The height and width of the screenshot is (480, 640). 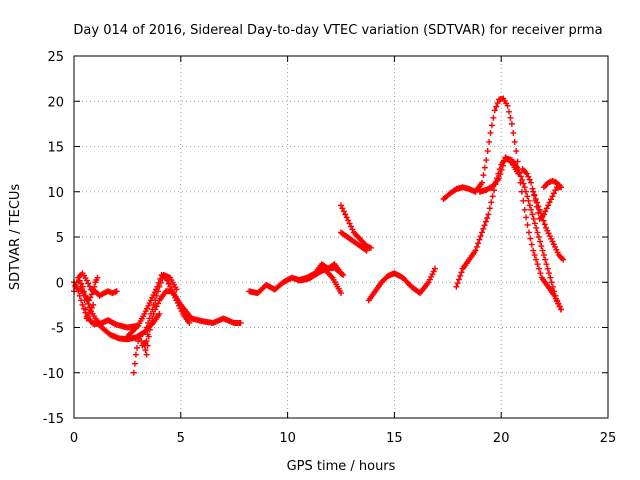 I want to click on series-arc-m, so click(x=356, y=226).